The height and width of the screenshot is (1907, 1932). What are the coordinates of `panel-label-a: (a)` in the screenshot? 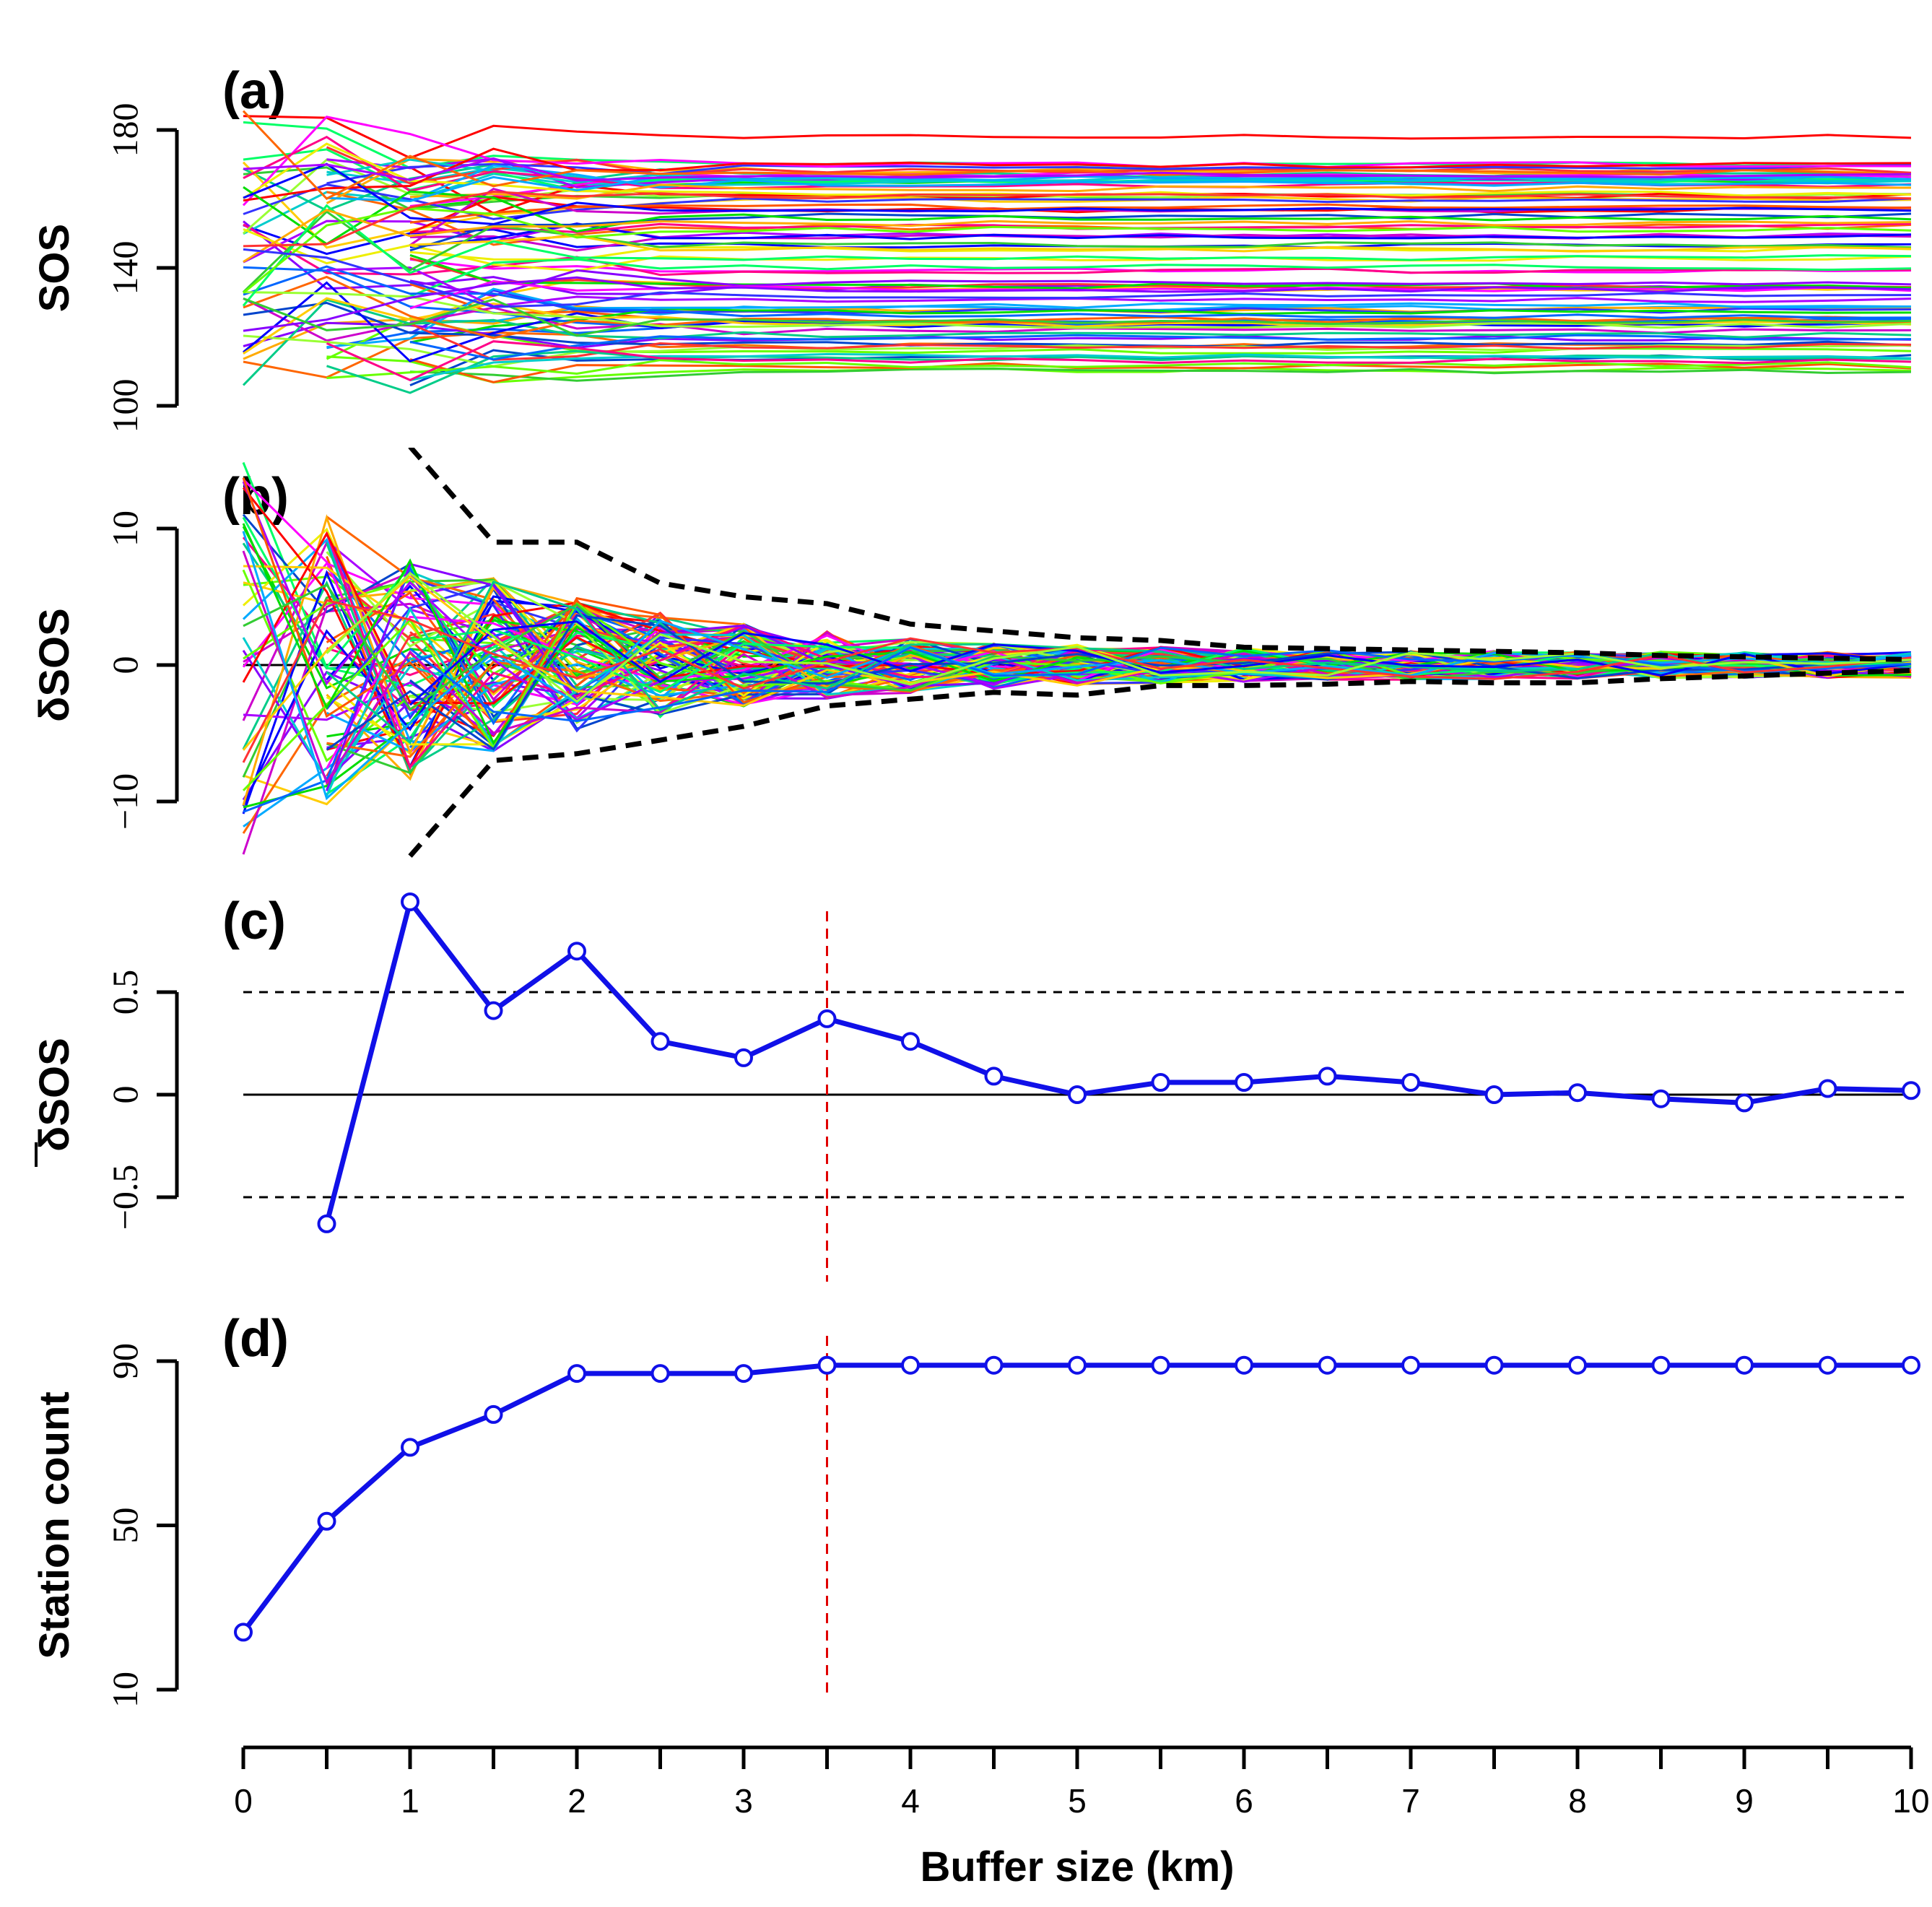 It's located at (254, 91).